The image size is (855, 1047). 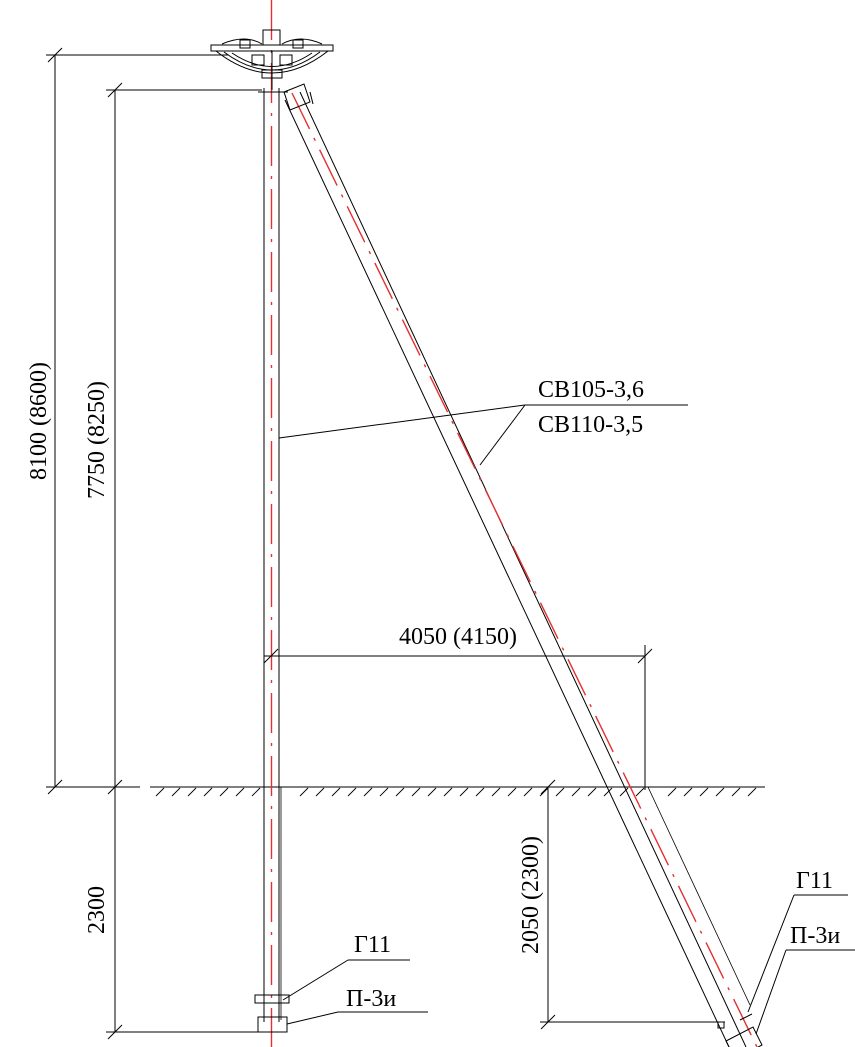 I want to click on callout-strut-foot: Г11 П-3и, so click(x=801, y=951).